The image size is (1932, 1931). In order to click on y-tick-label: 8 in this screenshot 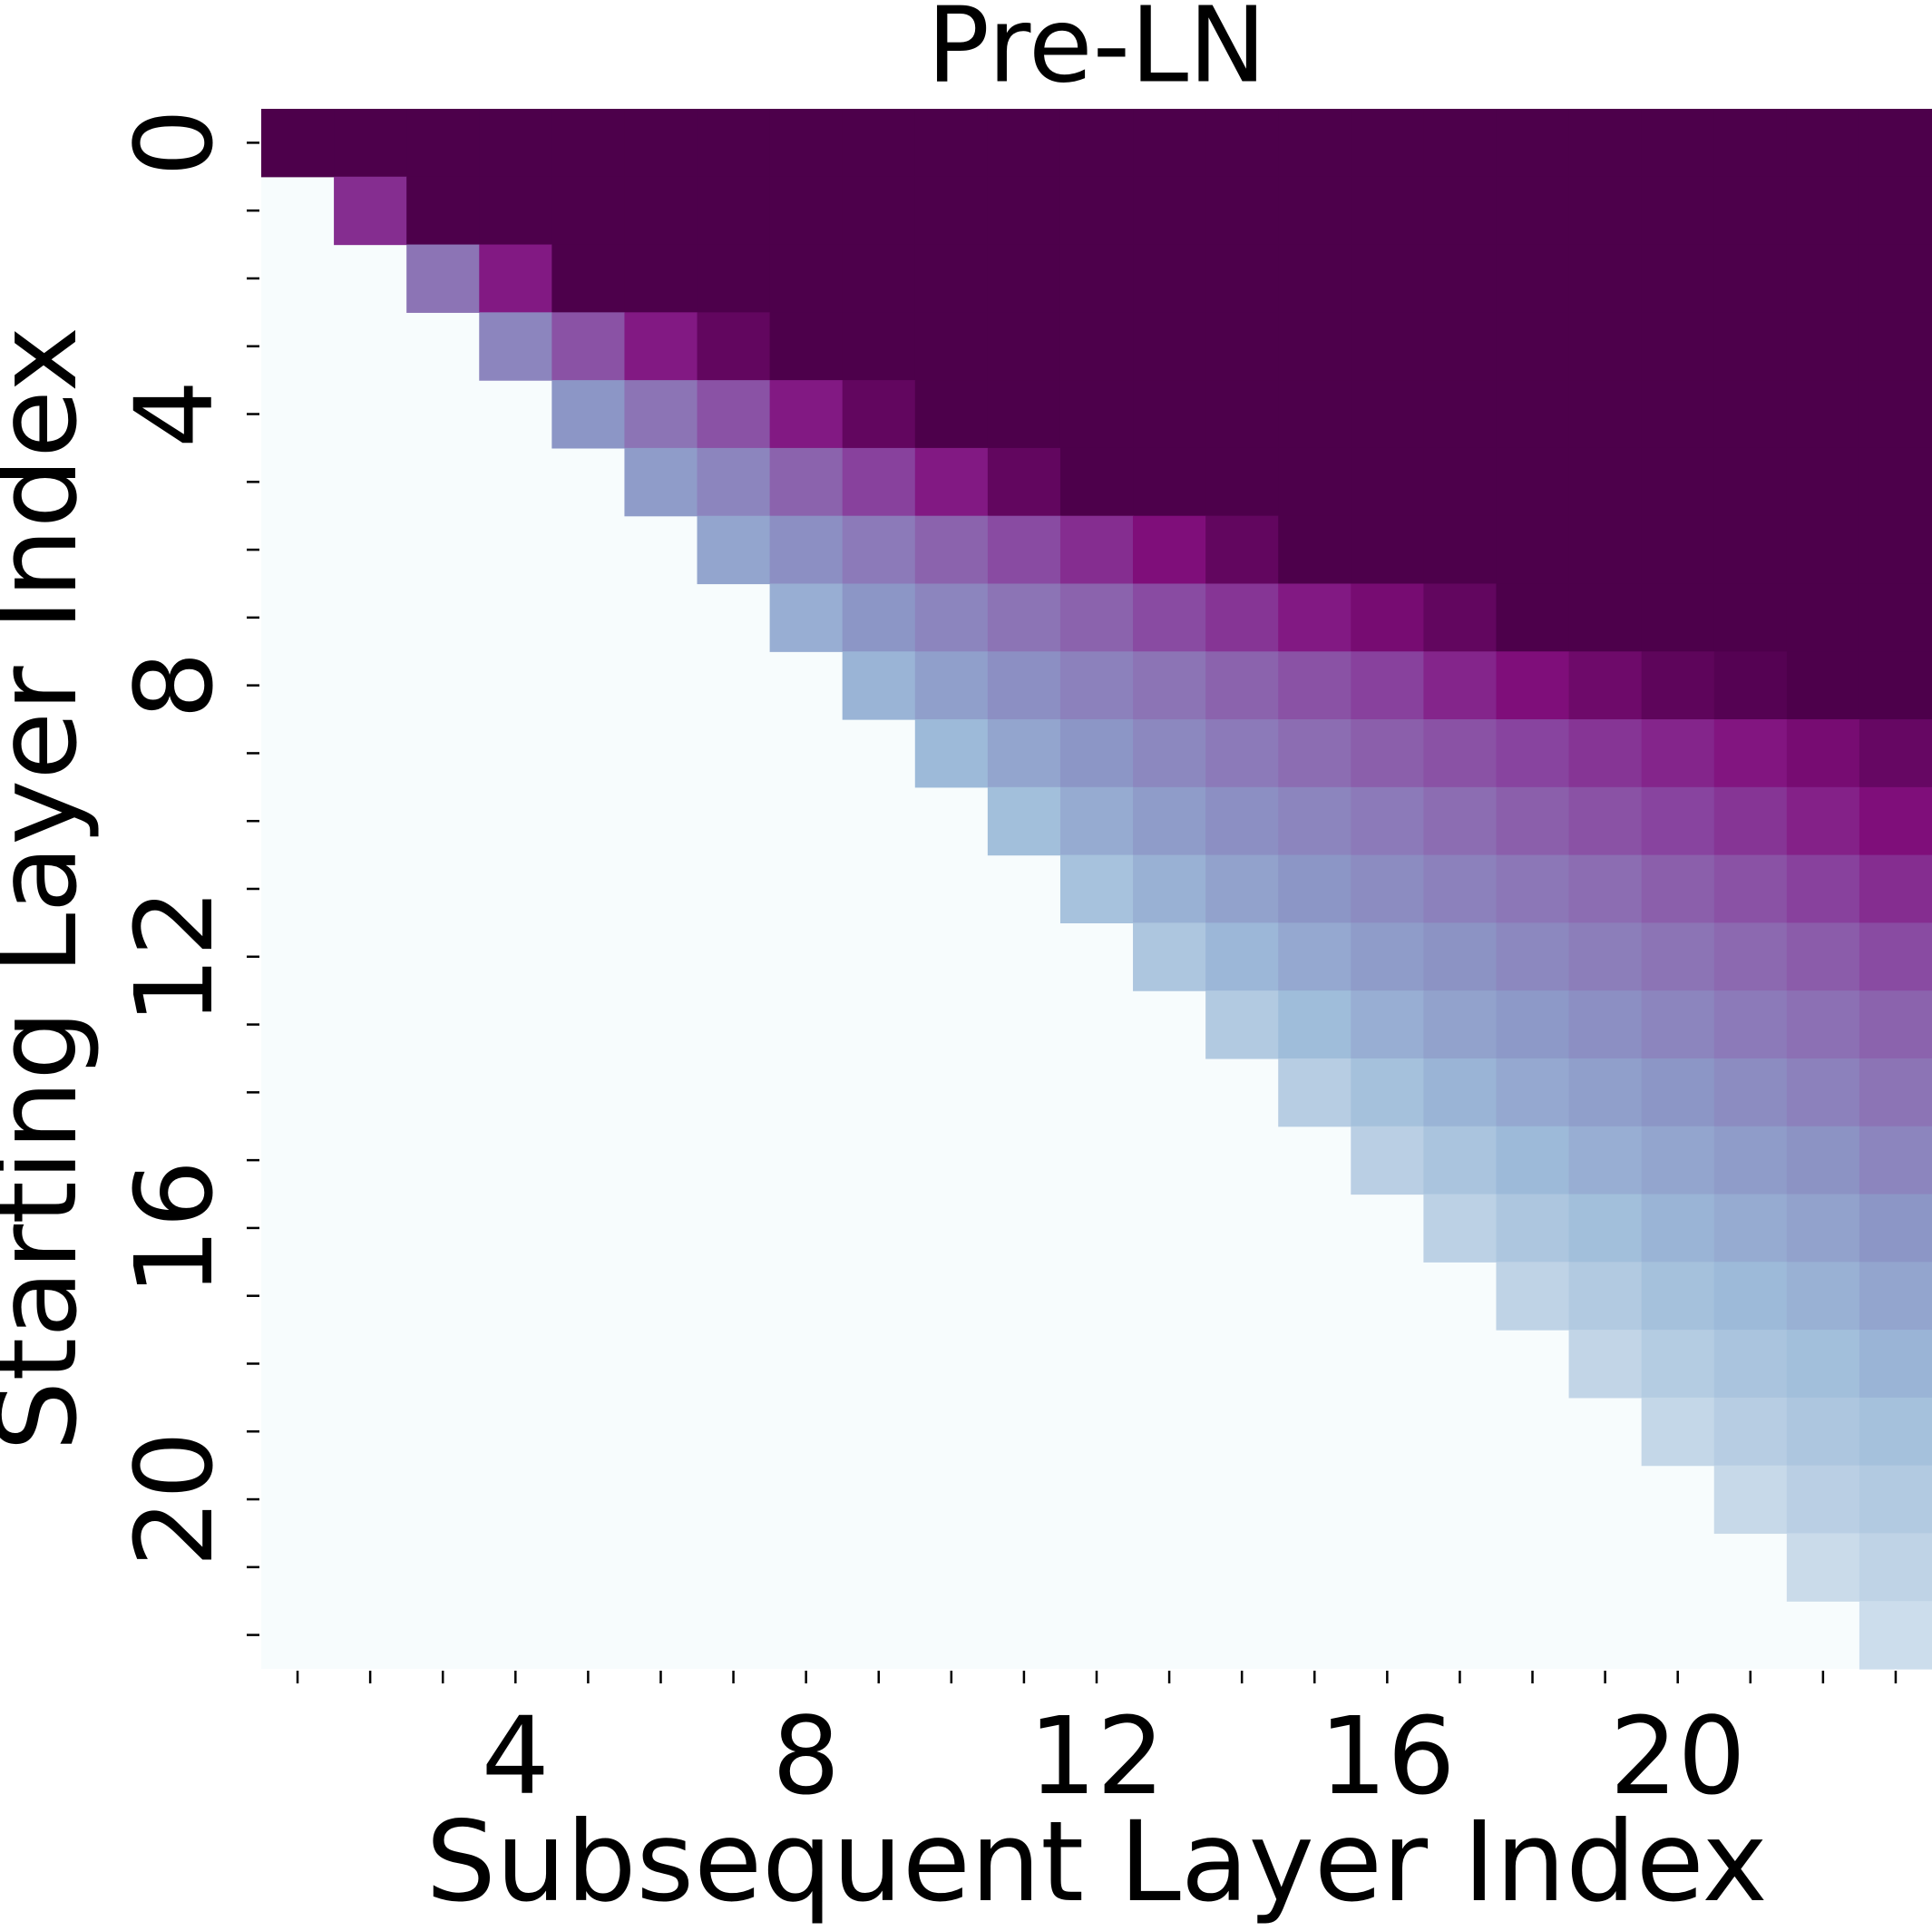, I will do `click(174, 685)`.